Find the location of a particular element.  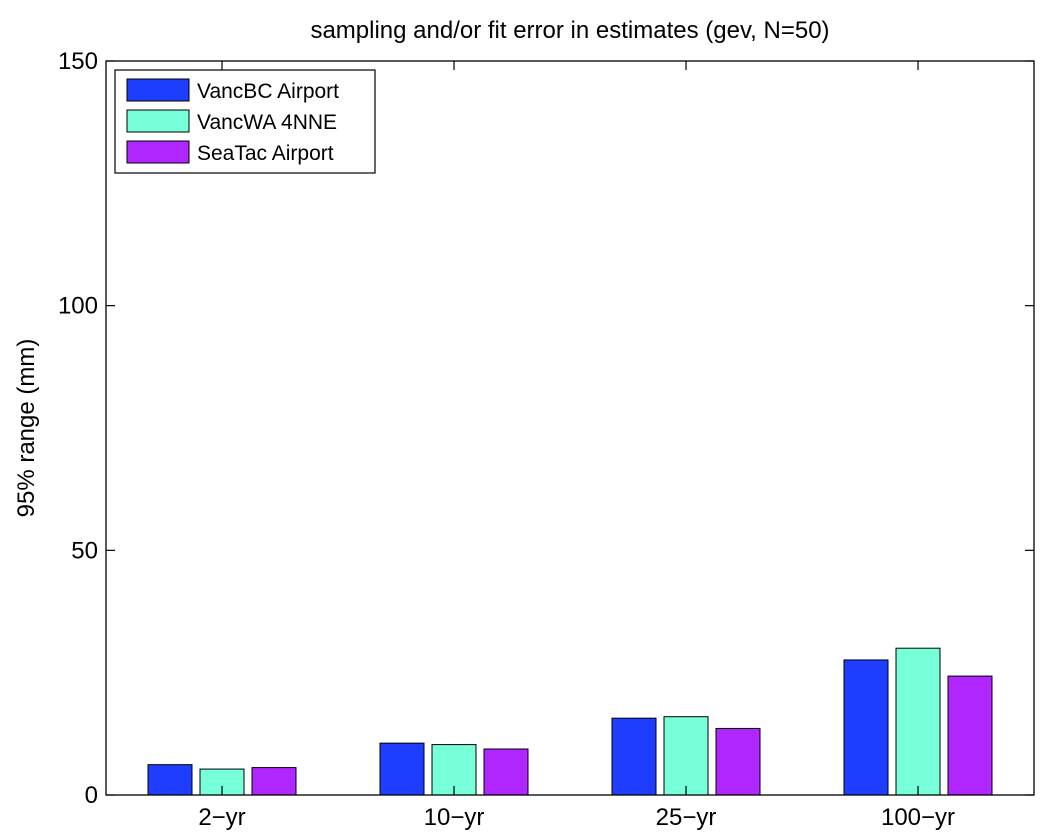

y-tick-label: 50 is located at coordinates (84, 550).